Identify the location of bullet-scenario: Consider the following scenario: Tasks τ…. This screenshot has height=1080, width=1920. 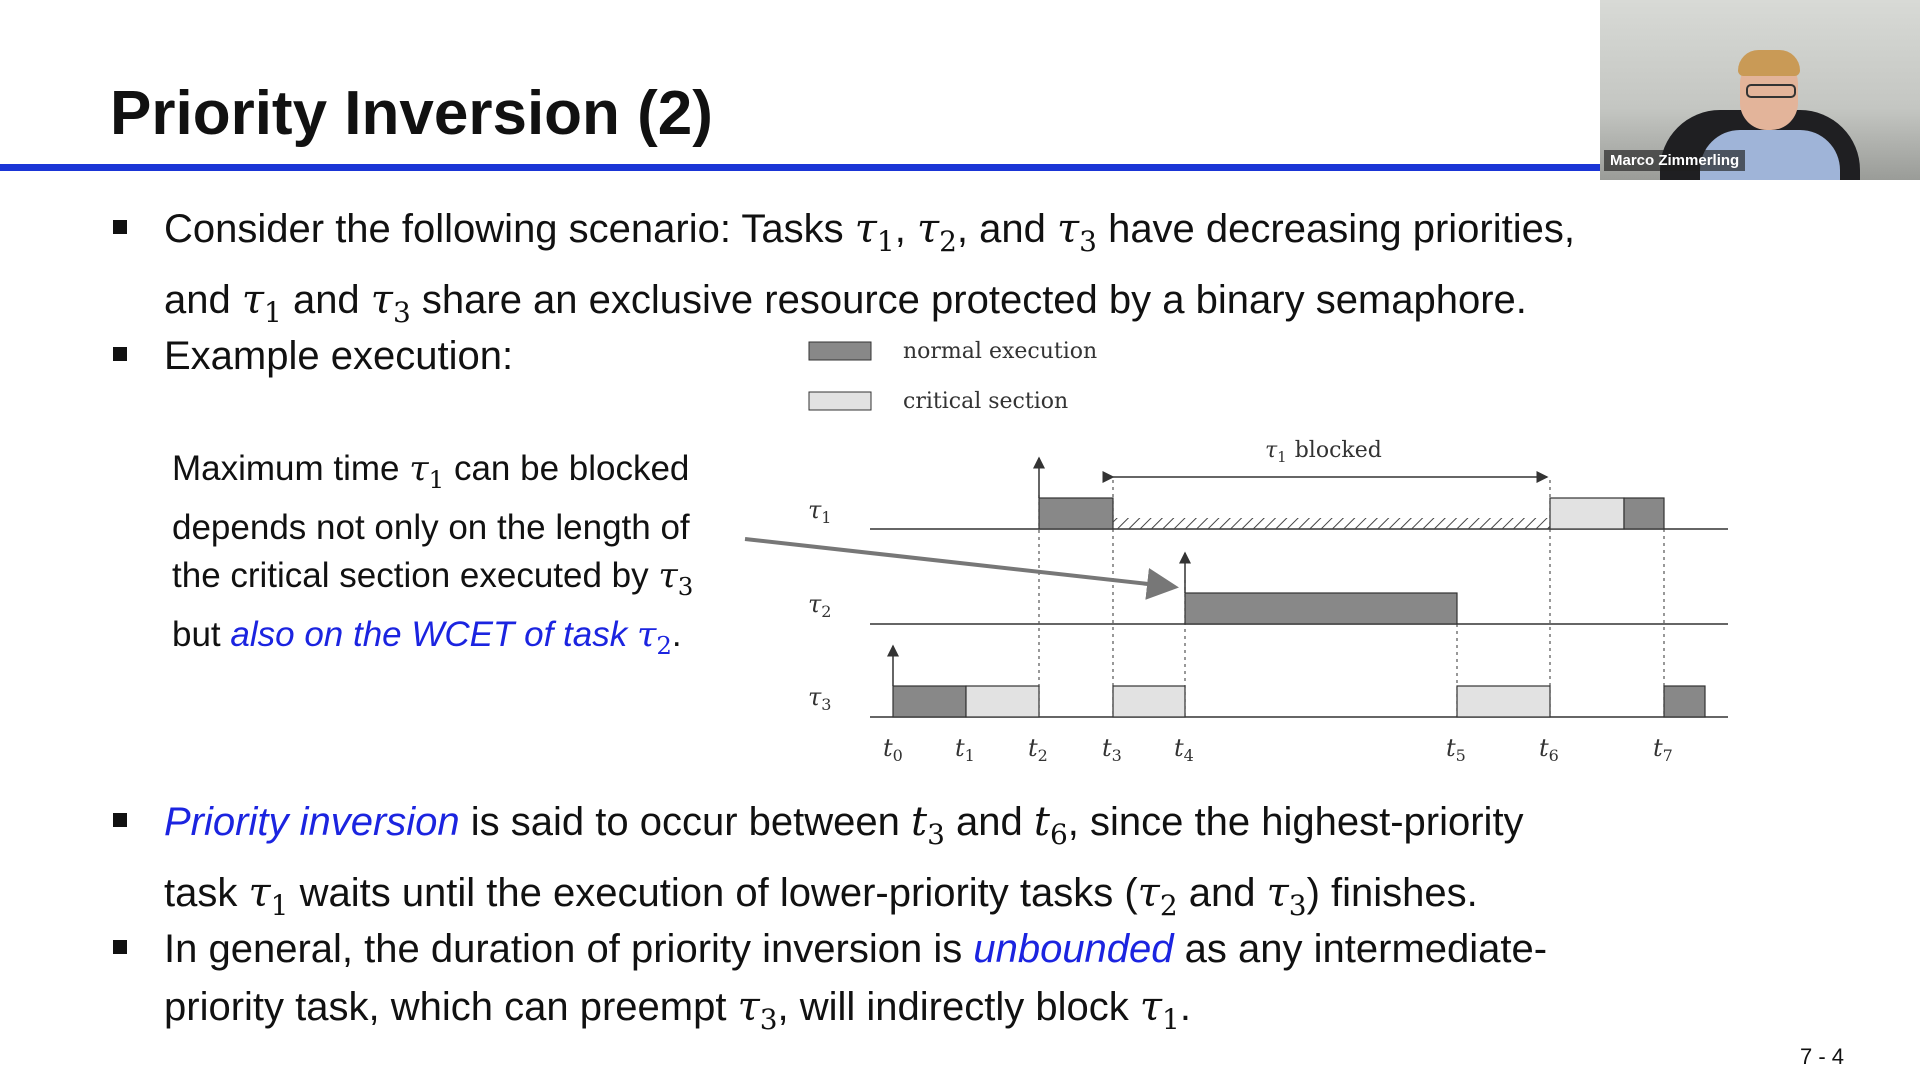
(869, 267).